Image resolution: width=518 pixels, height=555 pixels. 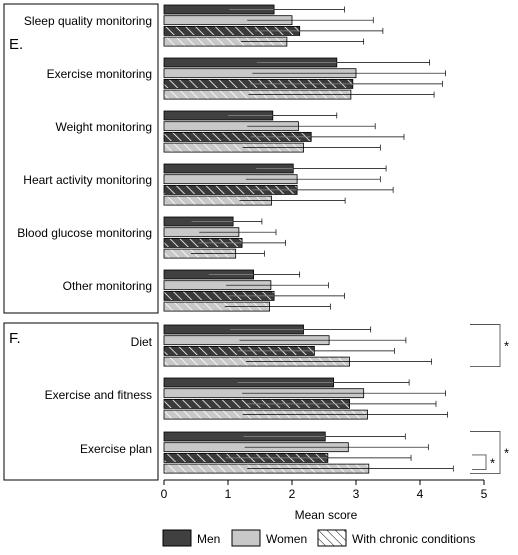 I want to click on category-label: Other monitoring, so click(x=107, y=286).